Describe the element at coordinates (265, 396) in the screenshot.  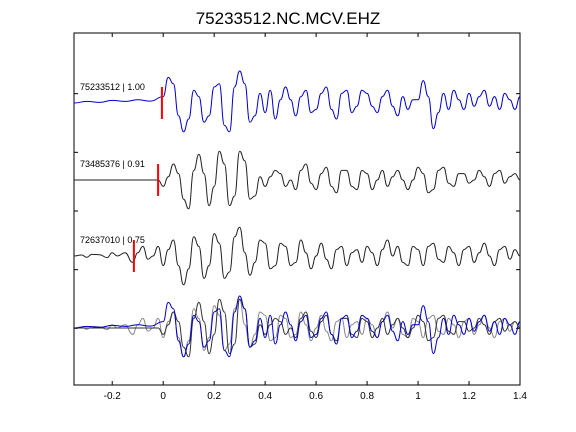
I see `x-tick-label: 0.4` at that location.